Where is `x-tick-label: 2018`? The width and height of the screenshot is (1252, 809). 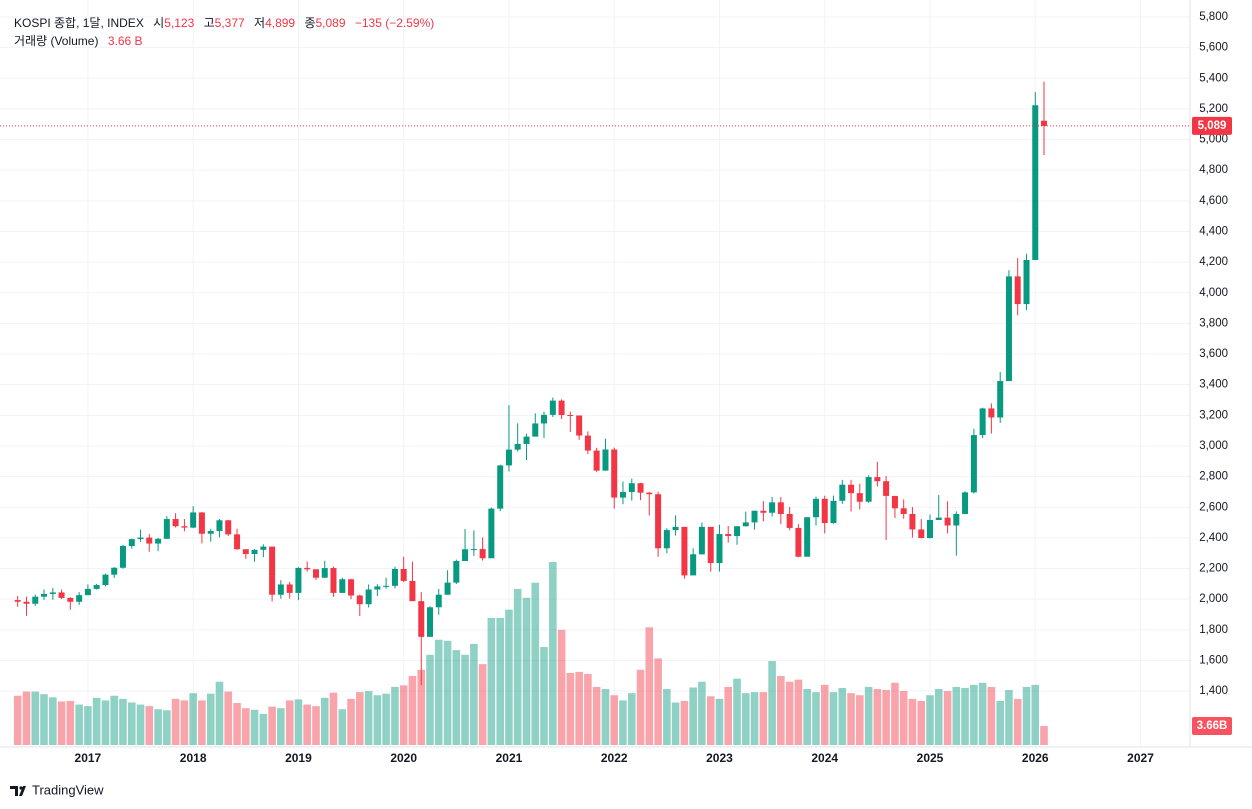
x-tick-label: 2018 is located at coordinates (193, 758).